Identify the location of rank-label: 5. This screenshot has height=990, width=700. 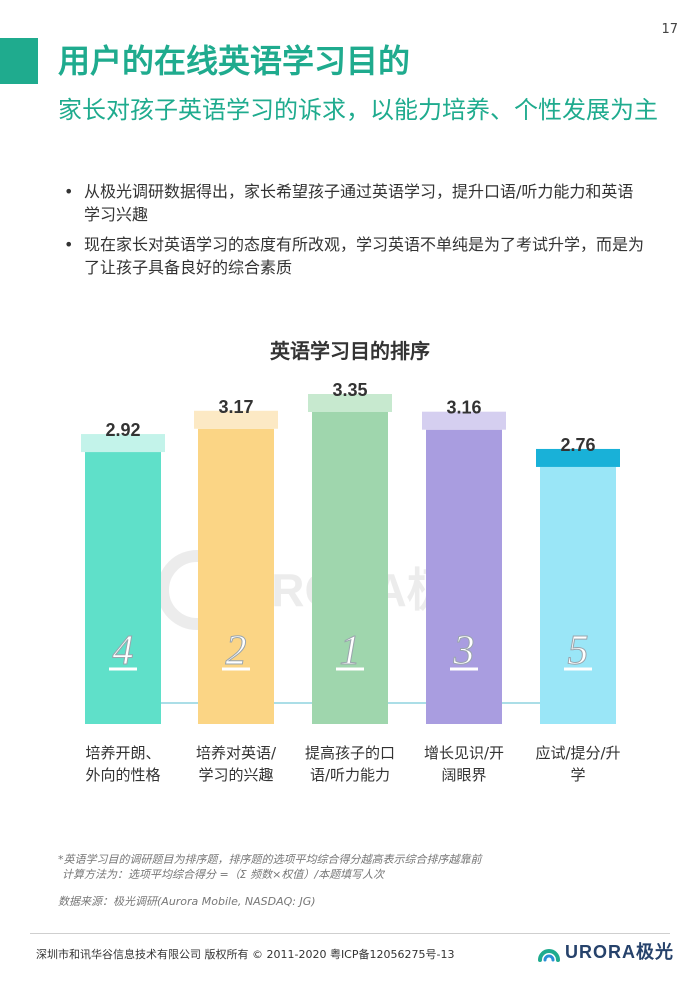
(578, 651).